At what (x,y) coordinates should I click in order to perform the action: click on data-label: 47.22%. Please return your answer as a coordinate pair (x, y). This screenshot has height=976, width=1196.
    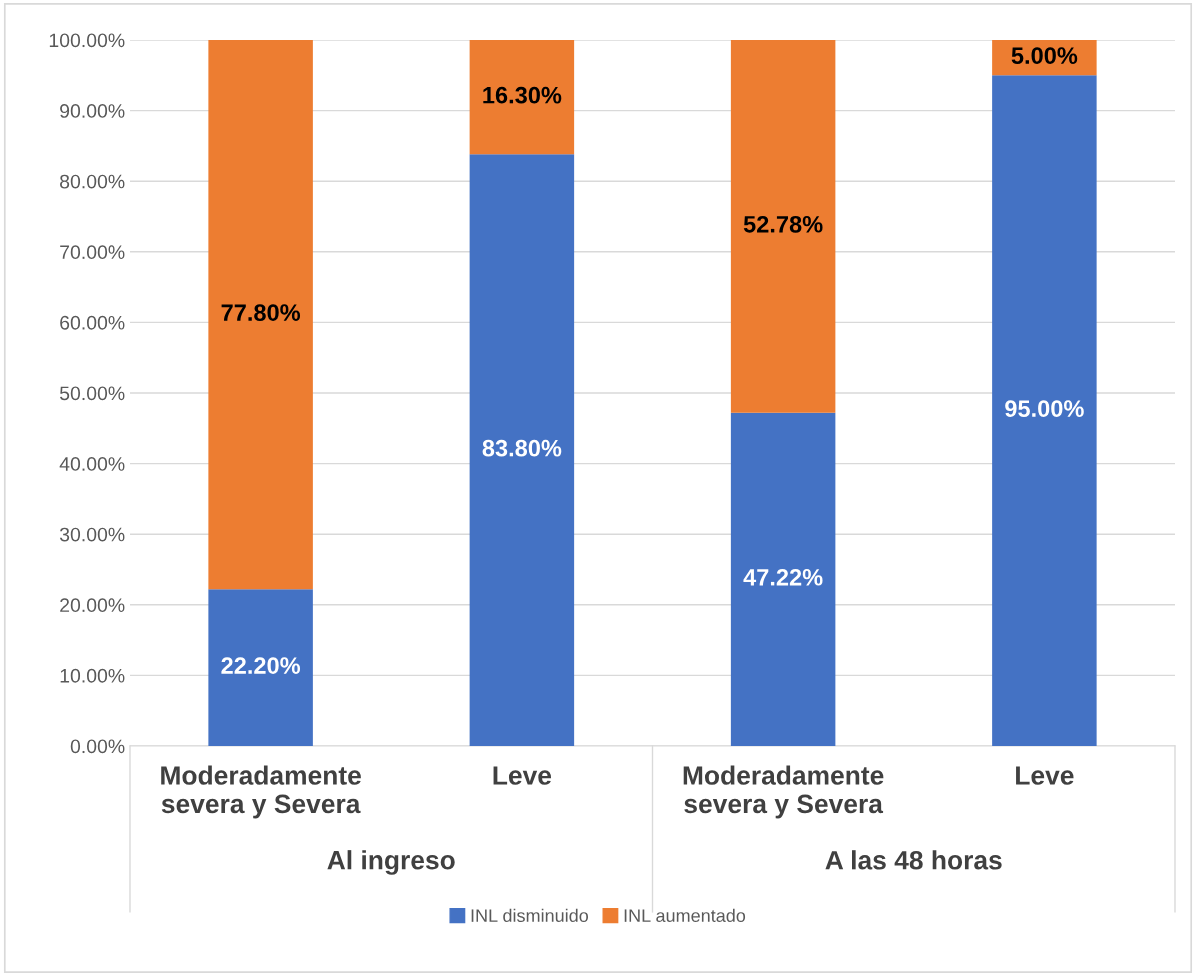
    Looking at the image, I should click on (783, 577).